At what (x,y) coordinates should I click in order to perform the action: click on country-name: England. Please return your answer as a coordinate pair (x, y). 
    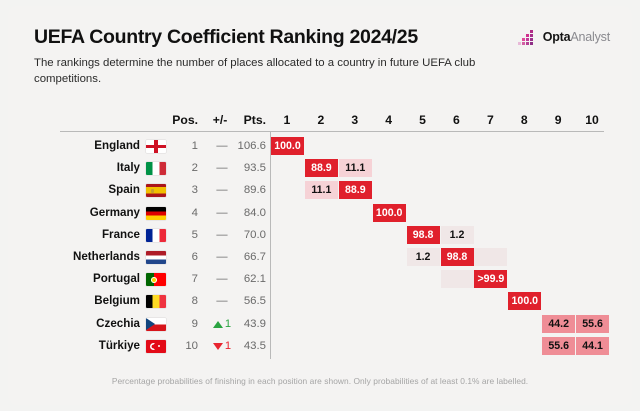
    Looking at the image, I should click on (117, 145).